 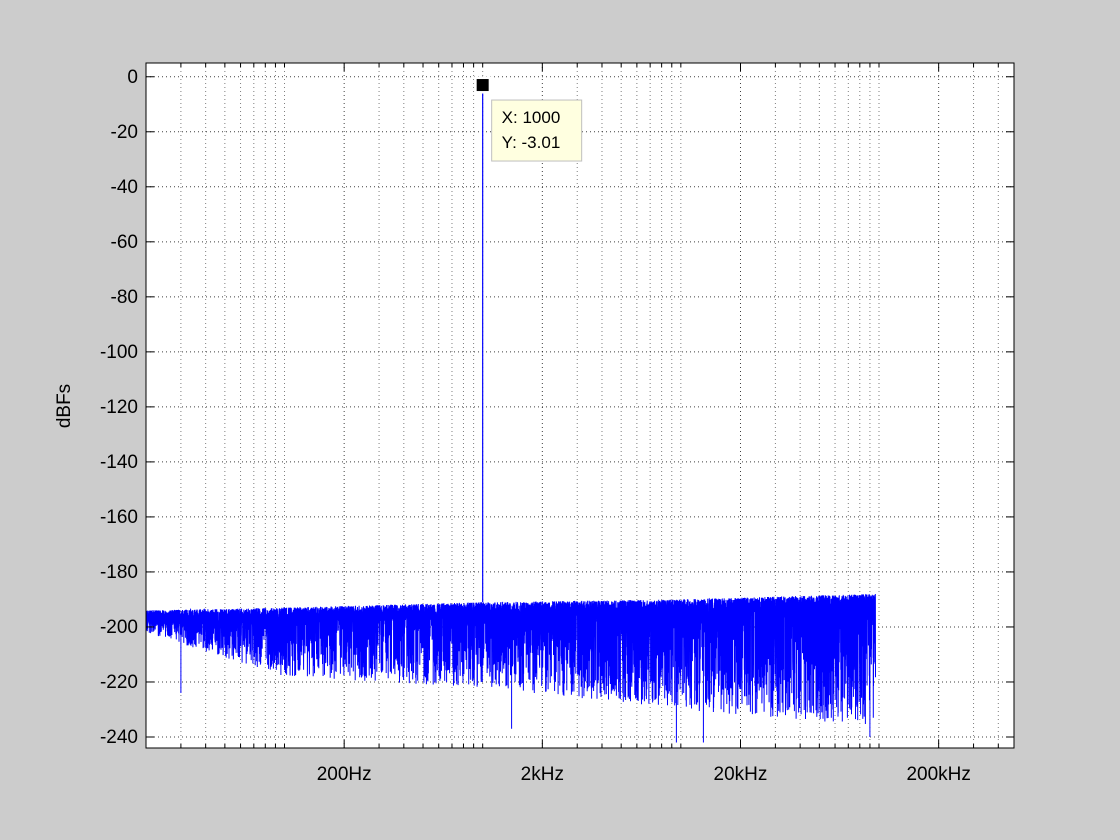 I want to click on y-tick-label: -60, so click(x=124, y=242).